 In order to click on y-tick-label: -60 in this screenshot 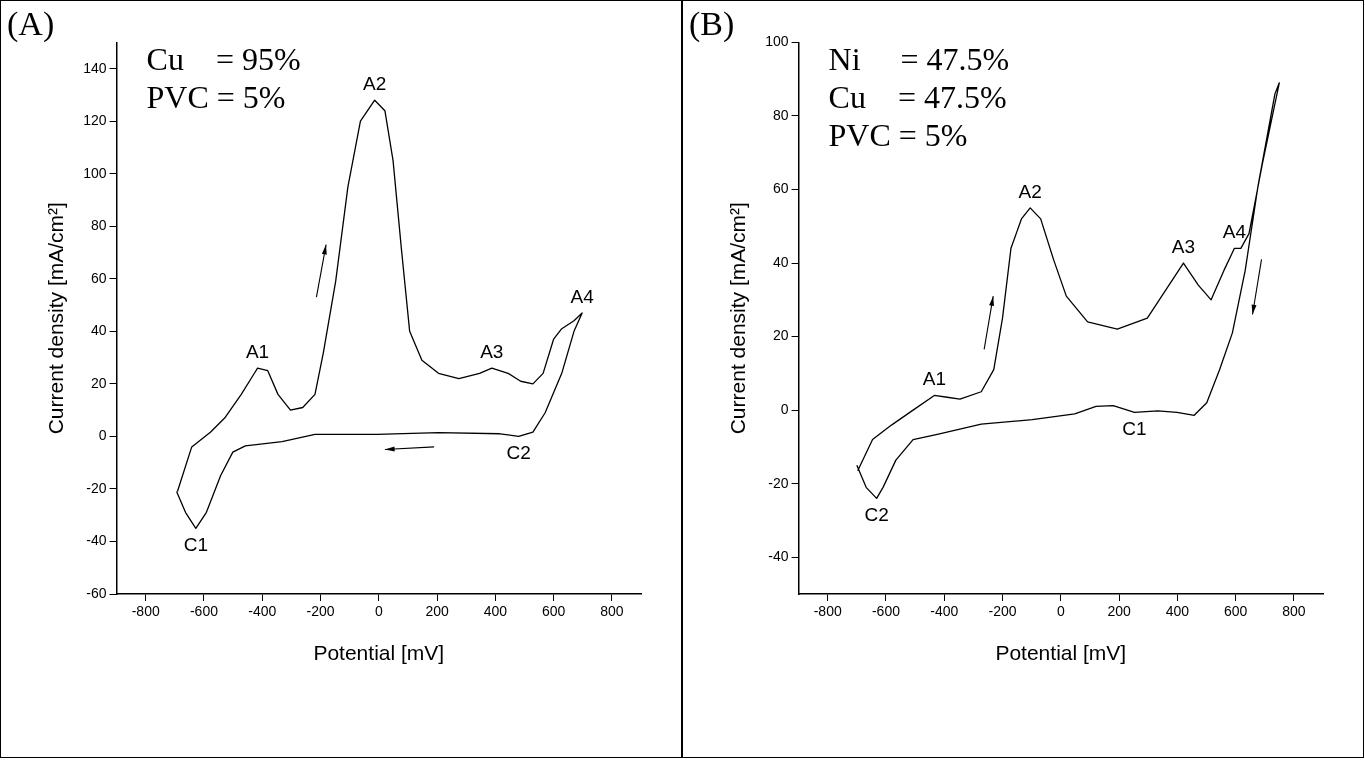, I will do `click(96, 592)`.